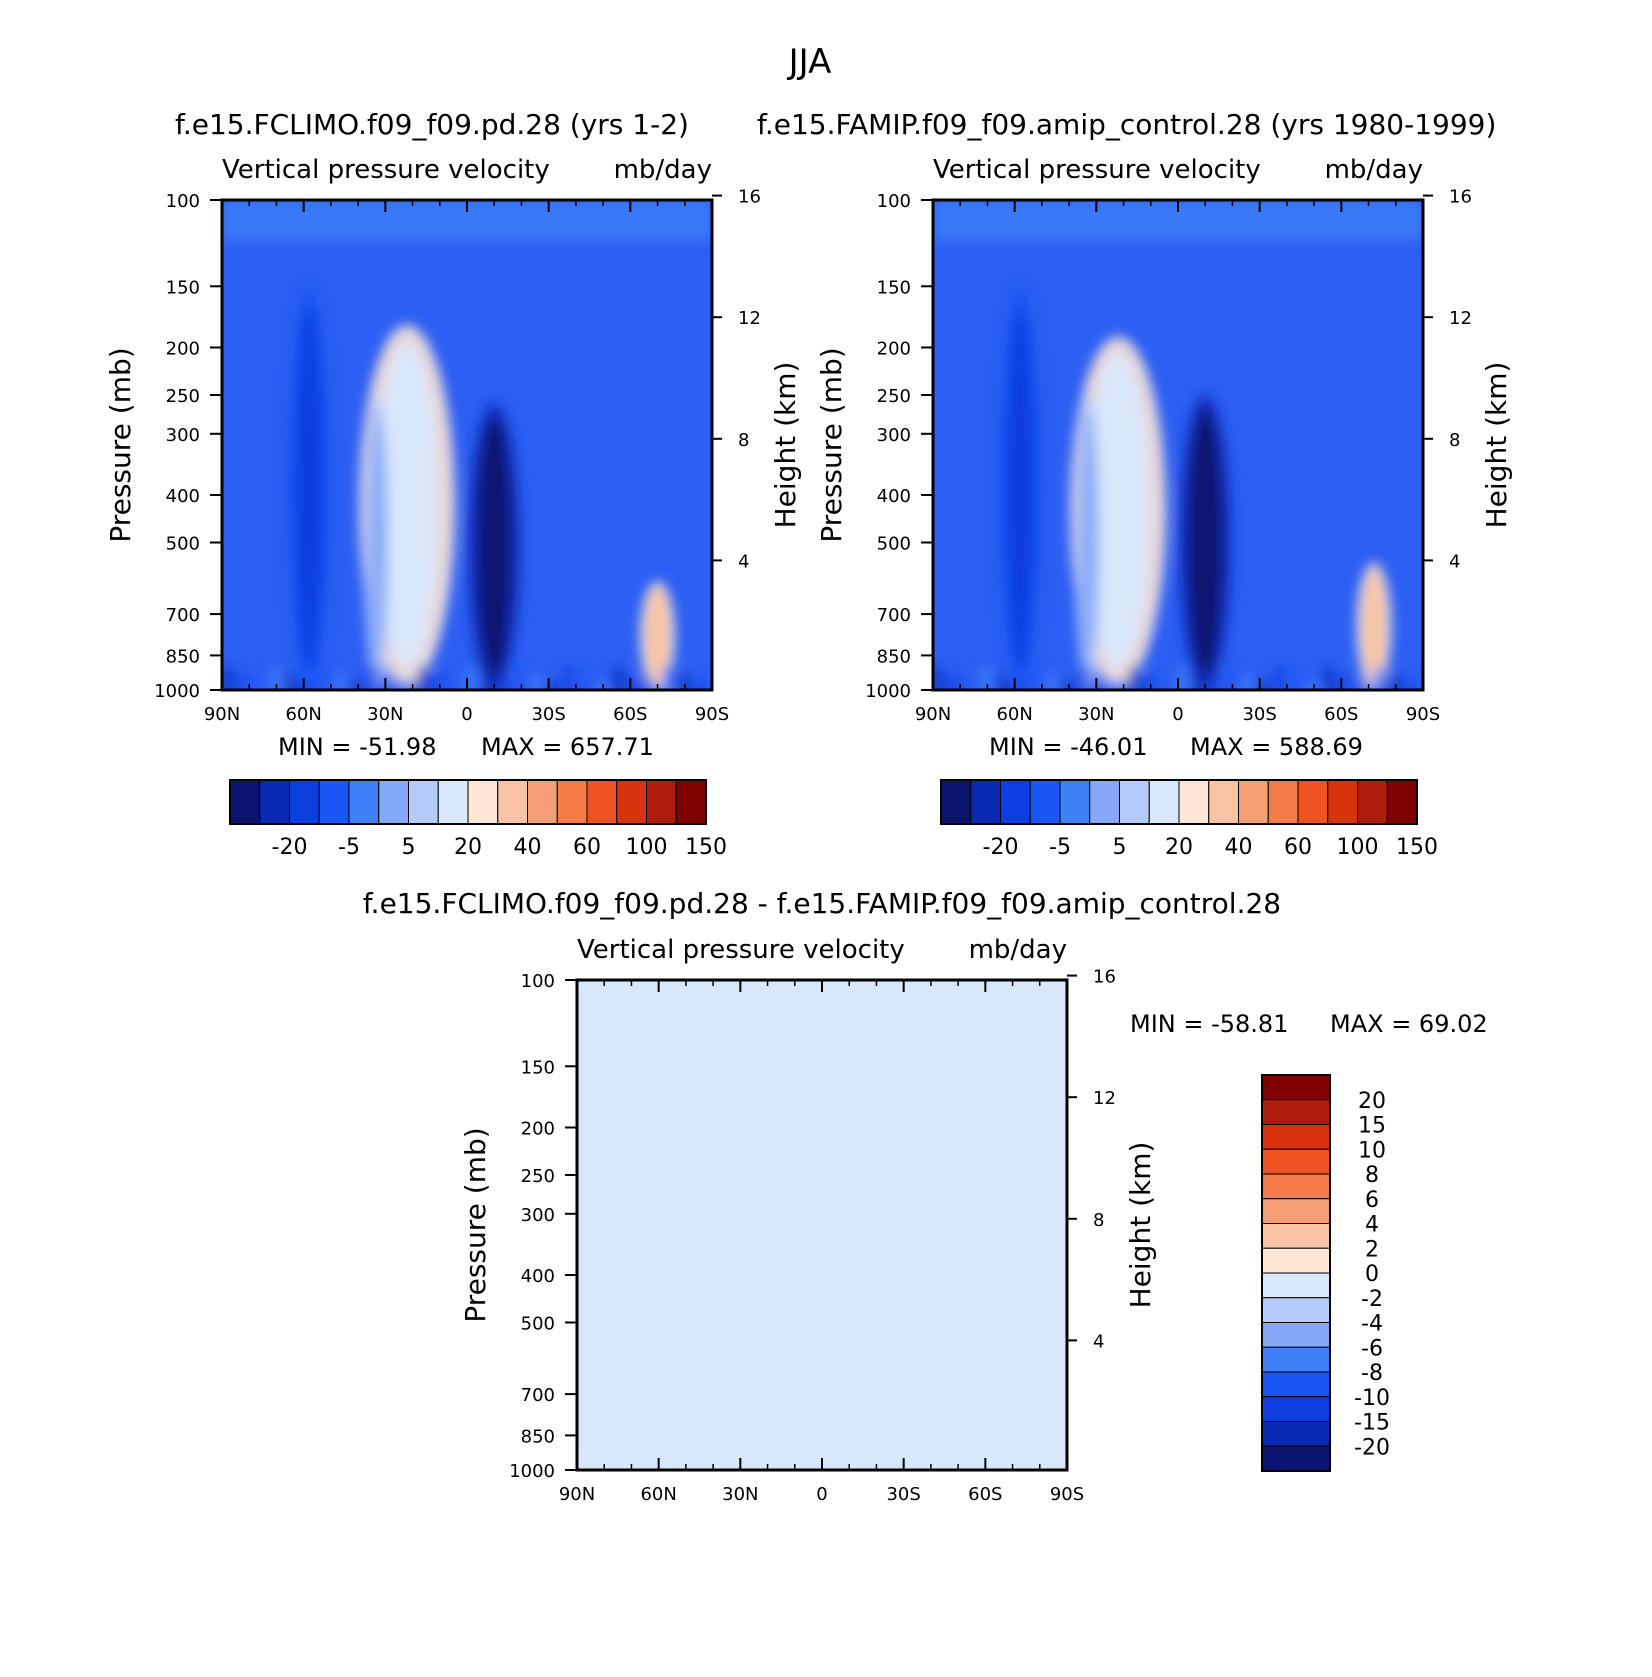  Describe the element at coordinates (567, 747) in the screenshot. I see `panel-a-max-label: MAX = 657.71` at that location.